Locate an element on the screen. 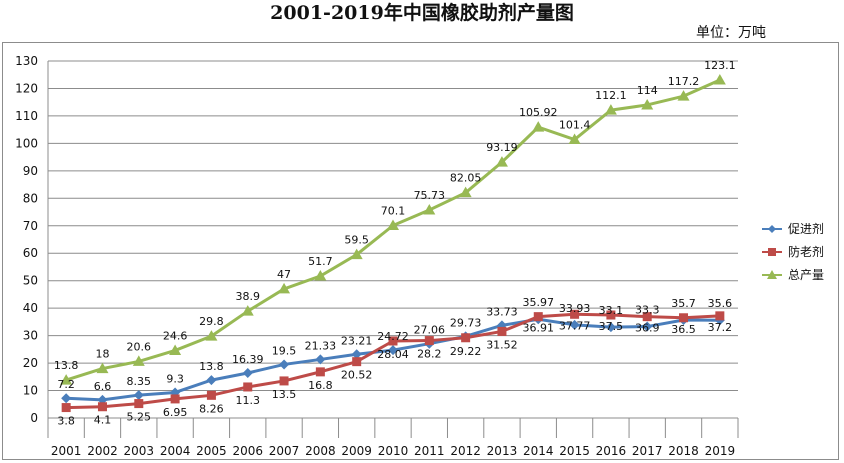 The image size is (844, 463). x-tick-label: 2007 is located at coordinates (284, 451).